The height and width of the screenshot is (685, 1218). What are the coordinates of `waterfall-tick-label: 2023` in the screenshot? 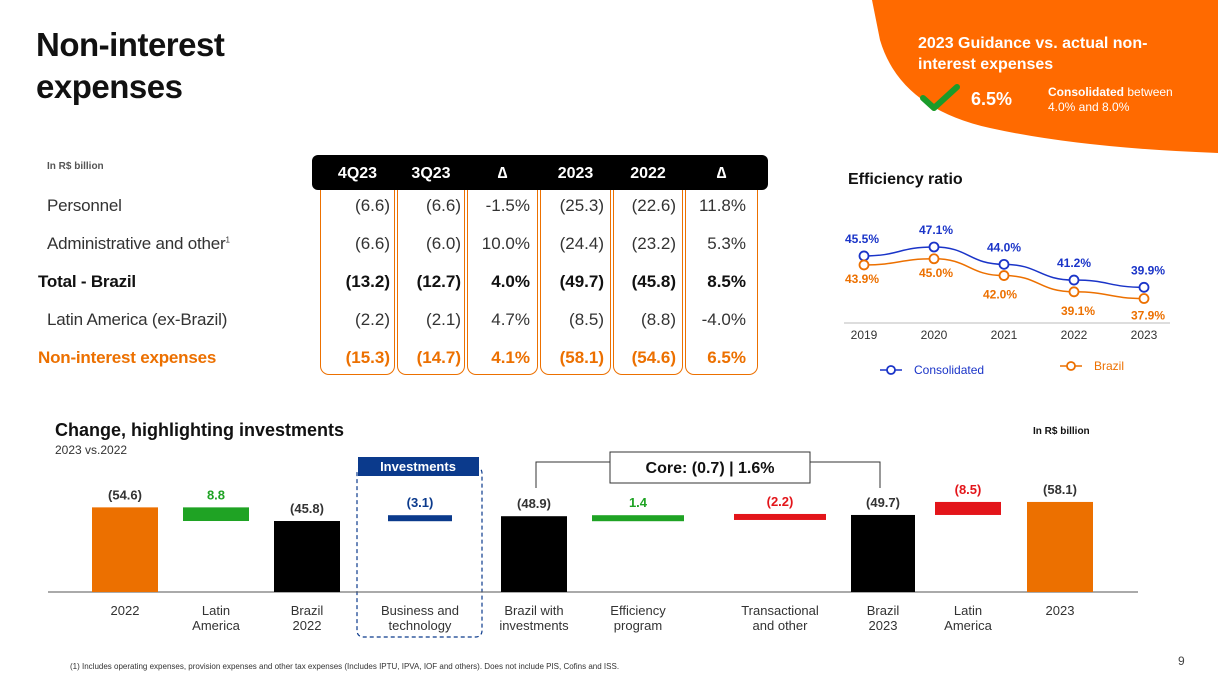 It's located at (1060, 610).